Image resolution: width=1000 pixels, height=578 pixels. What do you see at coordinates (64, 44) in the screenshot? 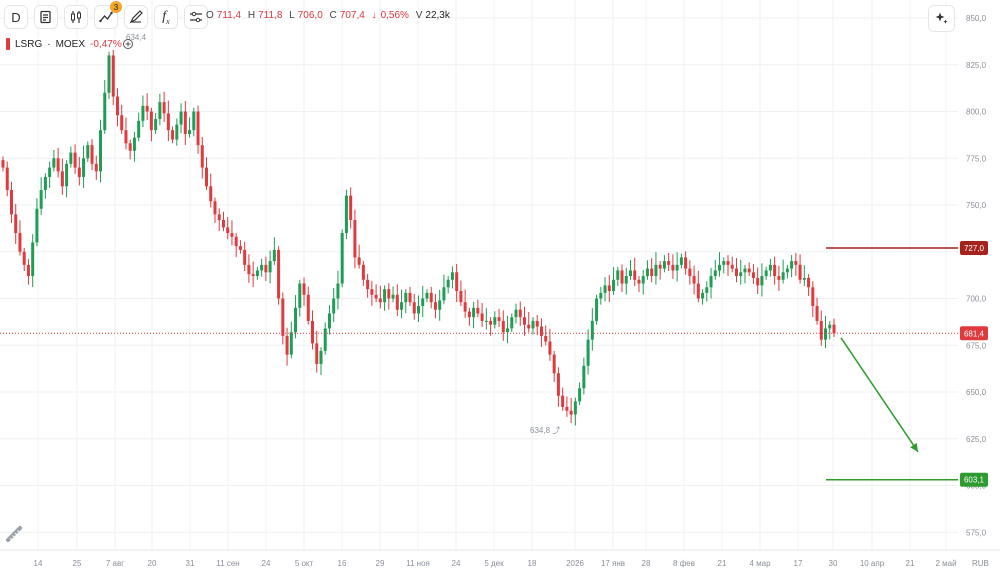
I see `symbol-legend: LSRG · MOEX -0,47%` at bounding box center [64, 44].